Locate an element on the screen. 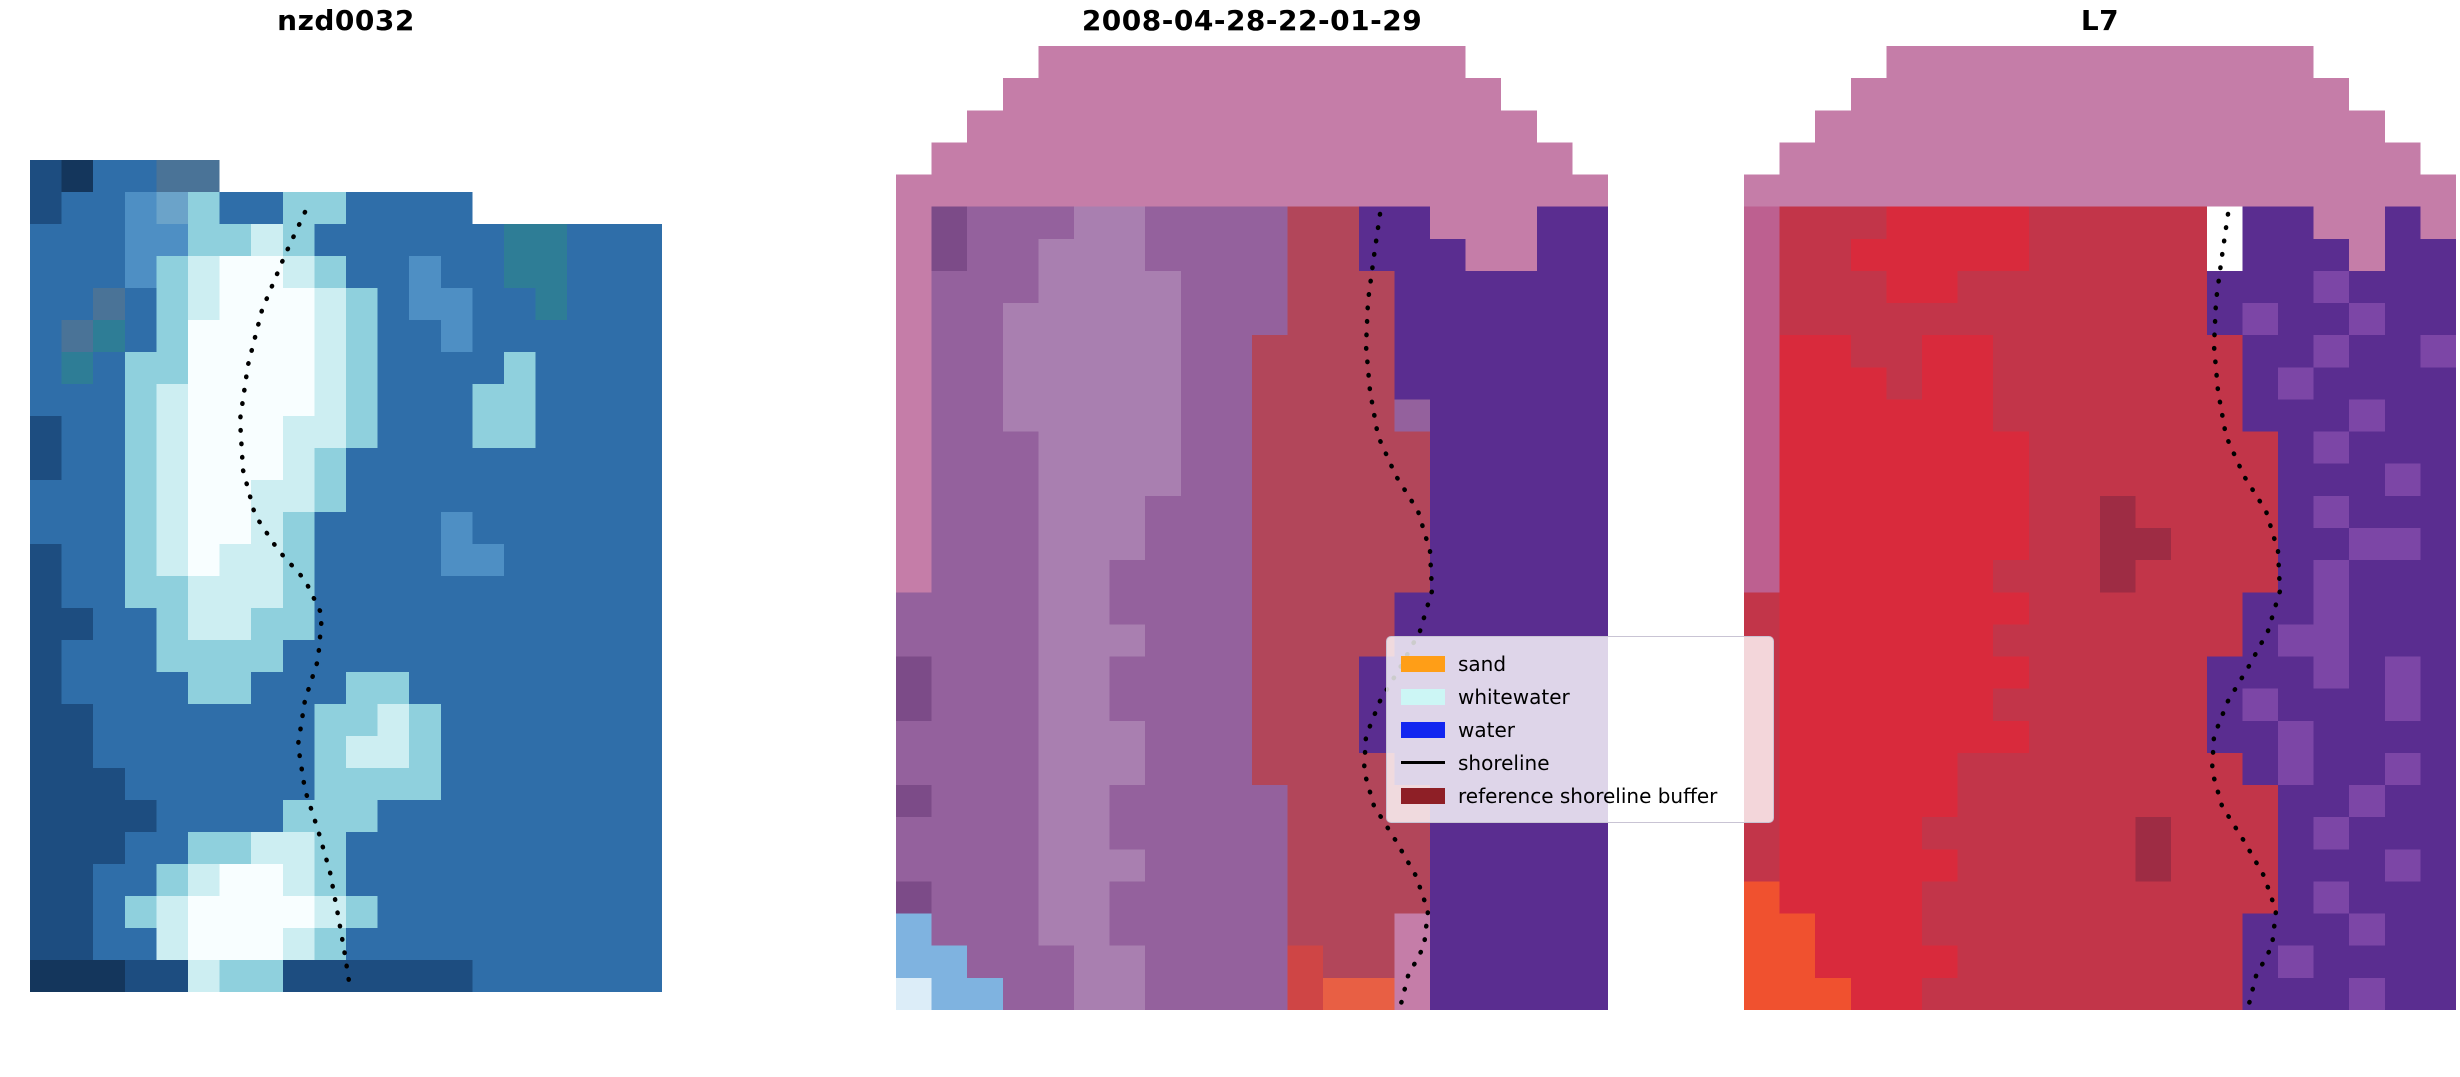 This screenshot has width=2460, height=1077. panel-title-date: 2008-04-28-22-01-29 is located at coordinates (1252, 20).